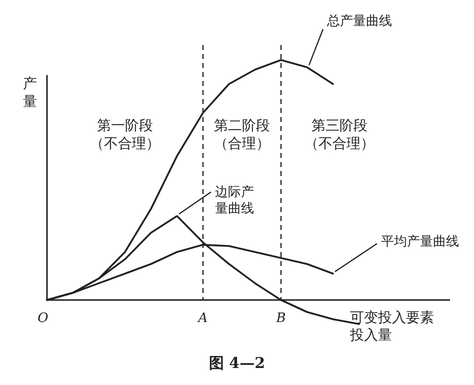  Describe the element at coordinates (242, 126) in the screenshot. I see `annotation: 第二阶段` at that location.